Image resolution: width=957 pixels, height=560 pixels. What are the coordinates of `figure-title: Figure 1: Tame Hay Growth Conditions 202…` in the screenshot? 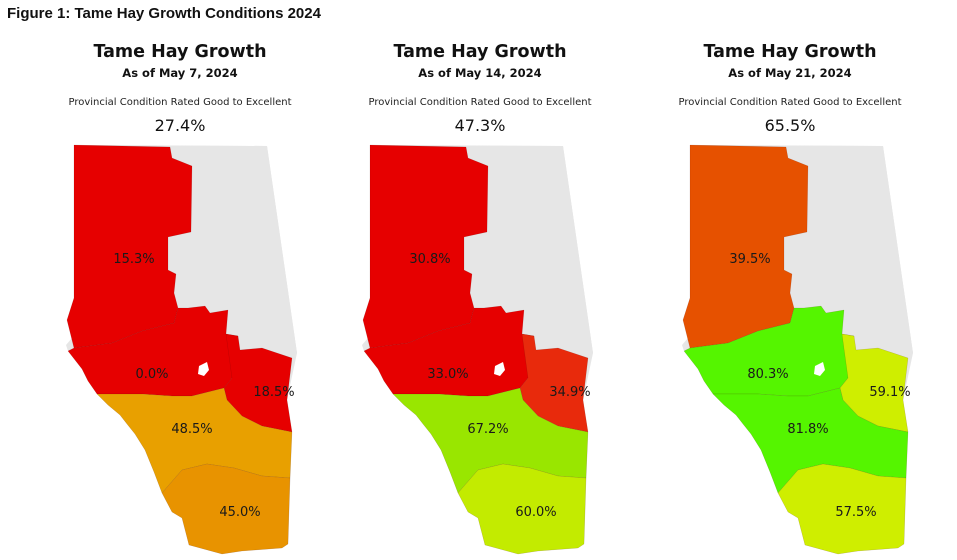 It's located at (164, 13).